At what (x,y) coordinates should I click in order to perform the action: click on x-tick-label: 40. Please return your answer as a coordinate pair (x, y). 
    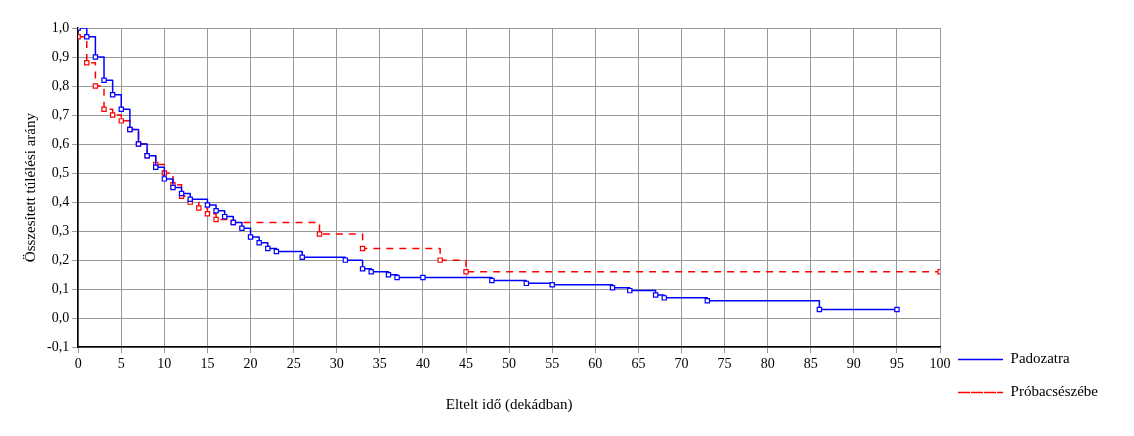
    Looking at the image, I should click on (422, 364).